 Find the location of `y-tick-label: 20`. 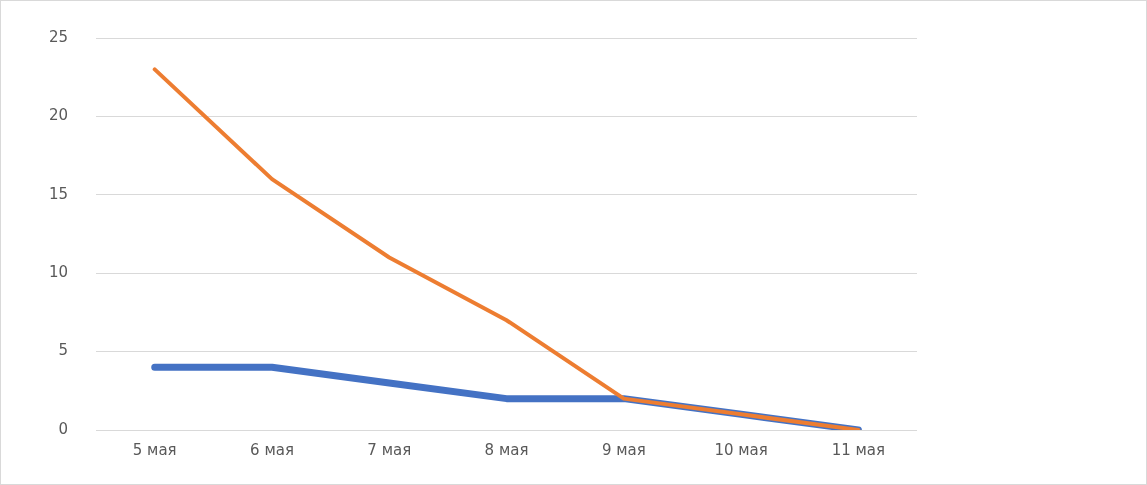

y-tick-label: 20 is located at coordinates (58, 115).